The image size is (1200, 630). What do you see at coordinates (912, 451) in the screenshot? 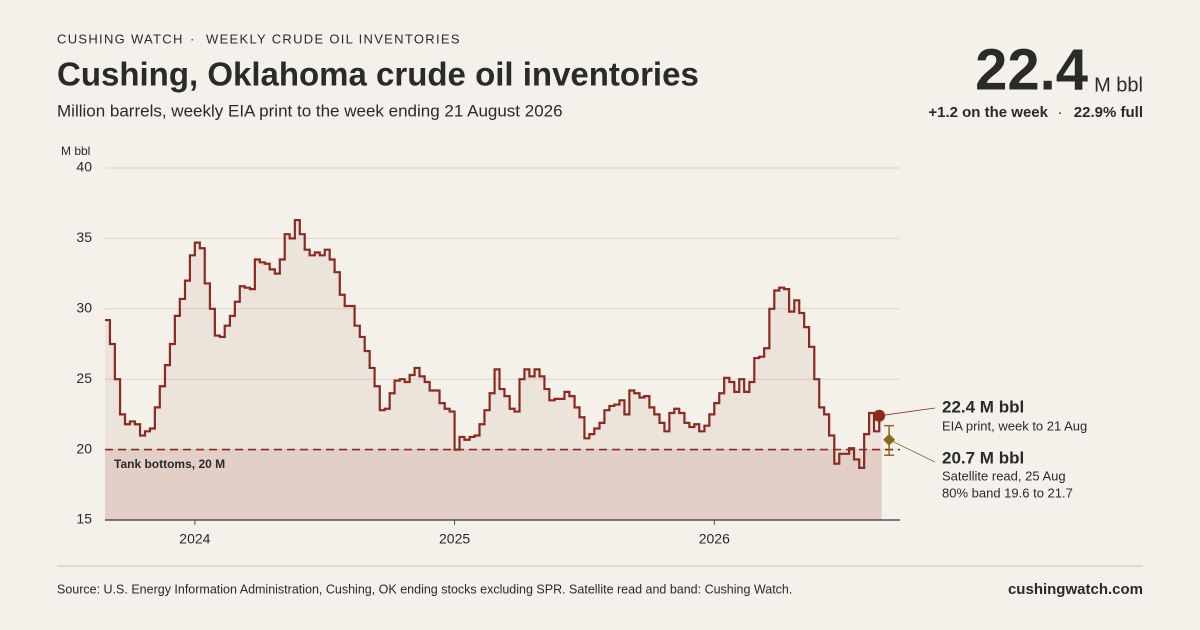
I see `satellite-leader` at bounding box center [912, 451].